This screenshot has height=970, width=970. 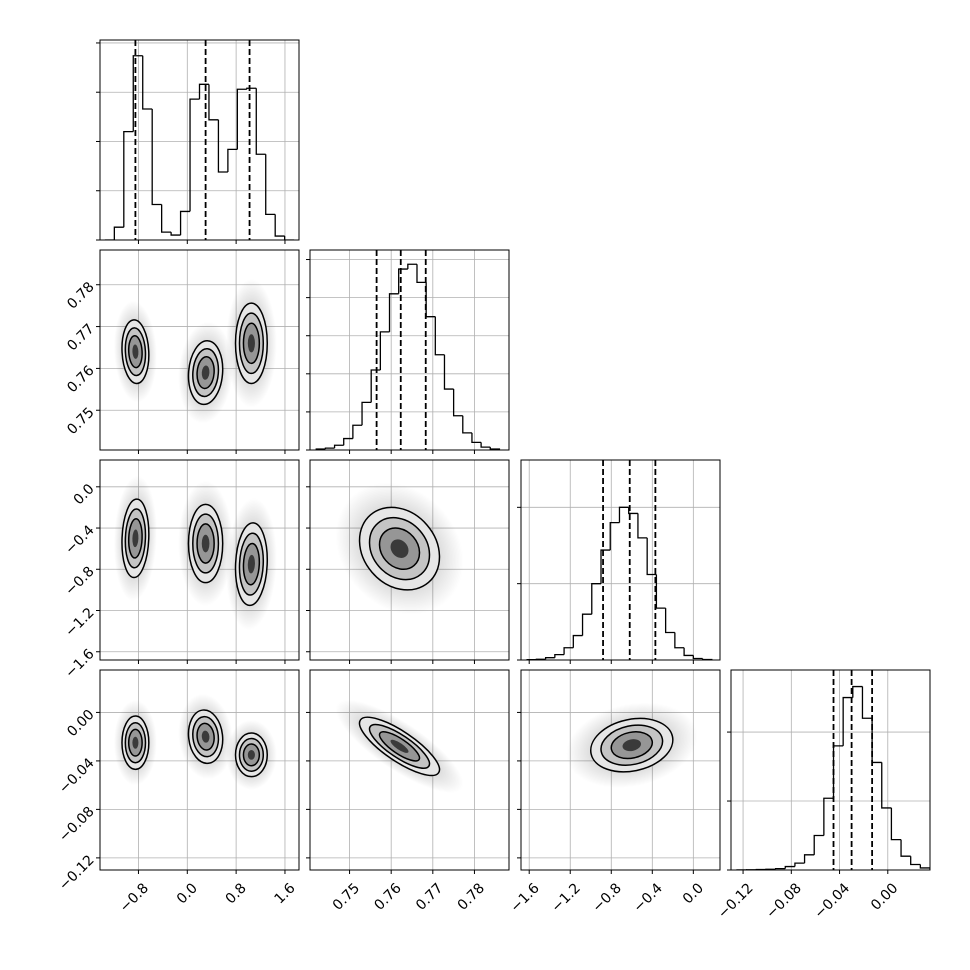 What do you see at coordinates (80, 723) in the screenshot?
I see `y-tick-label: 0.00` at bounding box center [80, 723].